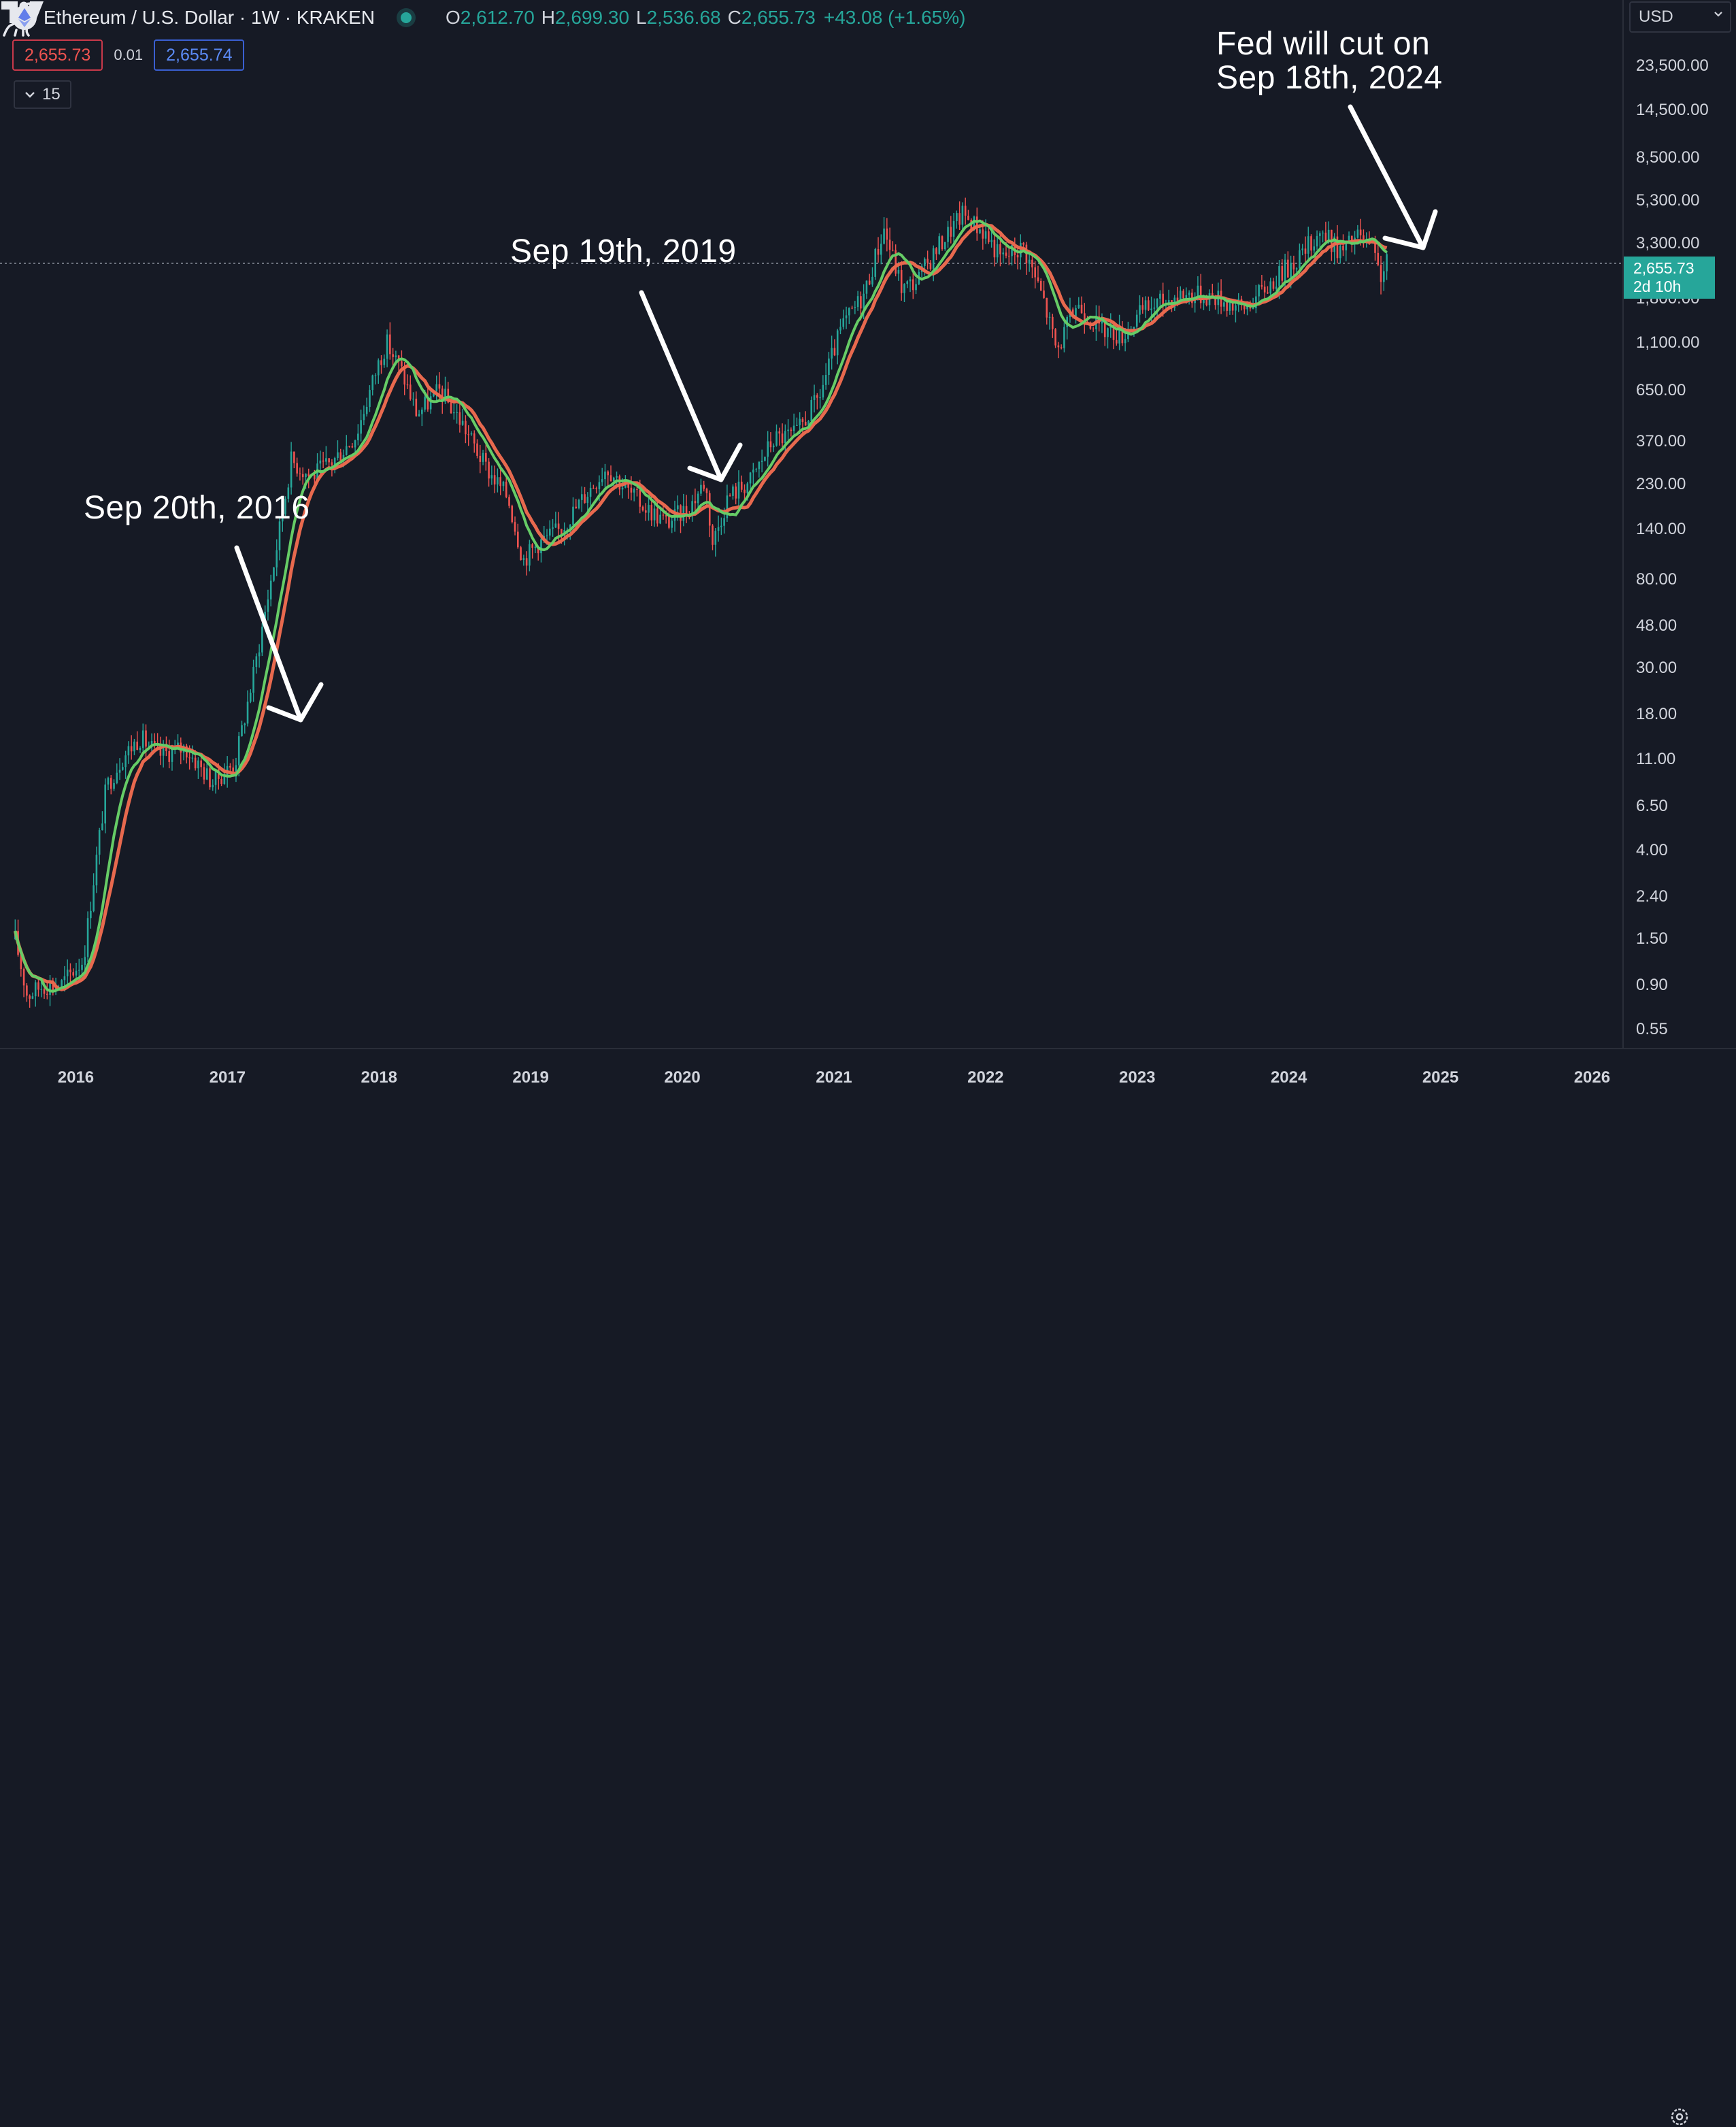  I want to click on market-status-indicator, so click(406, 17).